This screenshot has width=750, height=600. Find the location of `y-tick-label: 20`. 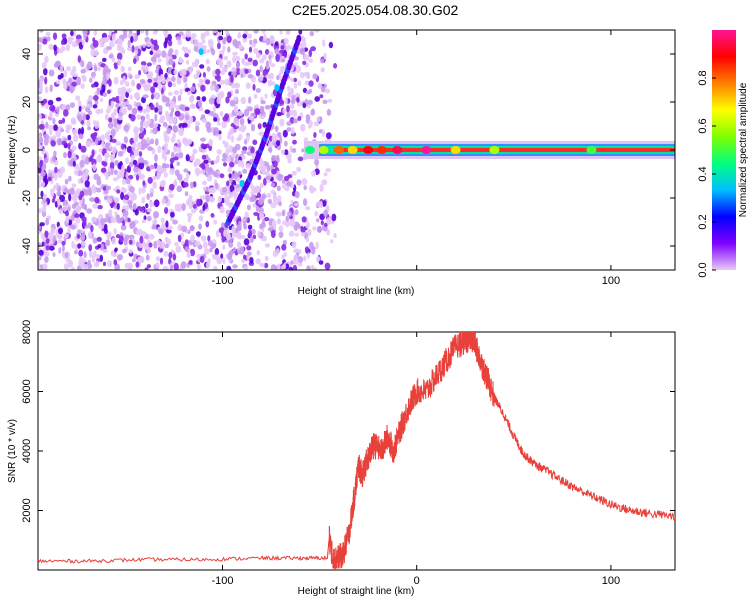

y-tick-label: 20 is located at coordinates (27, 102).